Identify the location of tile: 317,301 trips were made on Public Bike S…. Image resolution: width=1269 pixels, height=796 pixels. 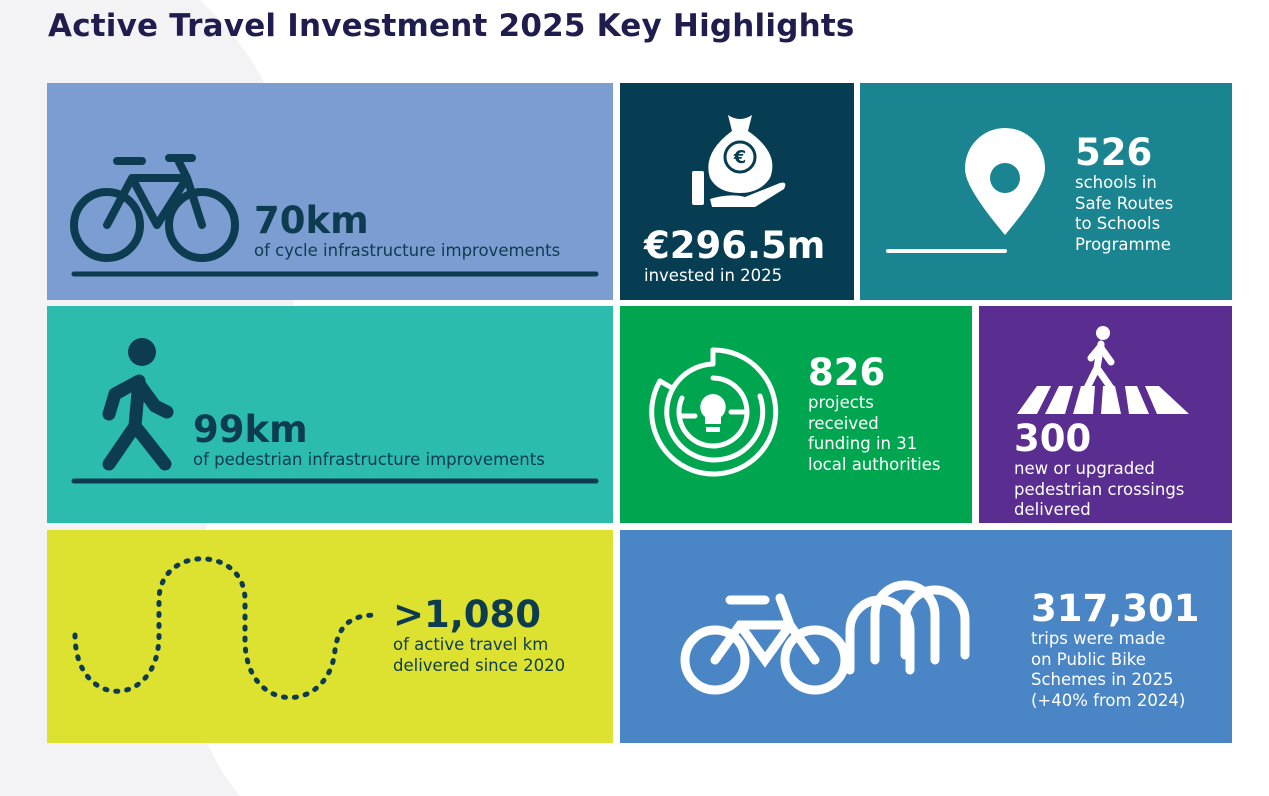
(926, 636).